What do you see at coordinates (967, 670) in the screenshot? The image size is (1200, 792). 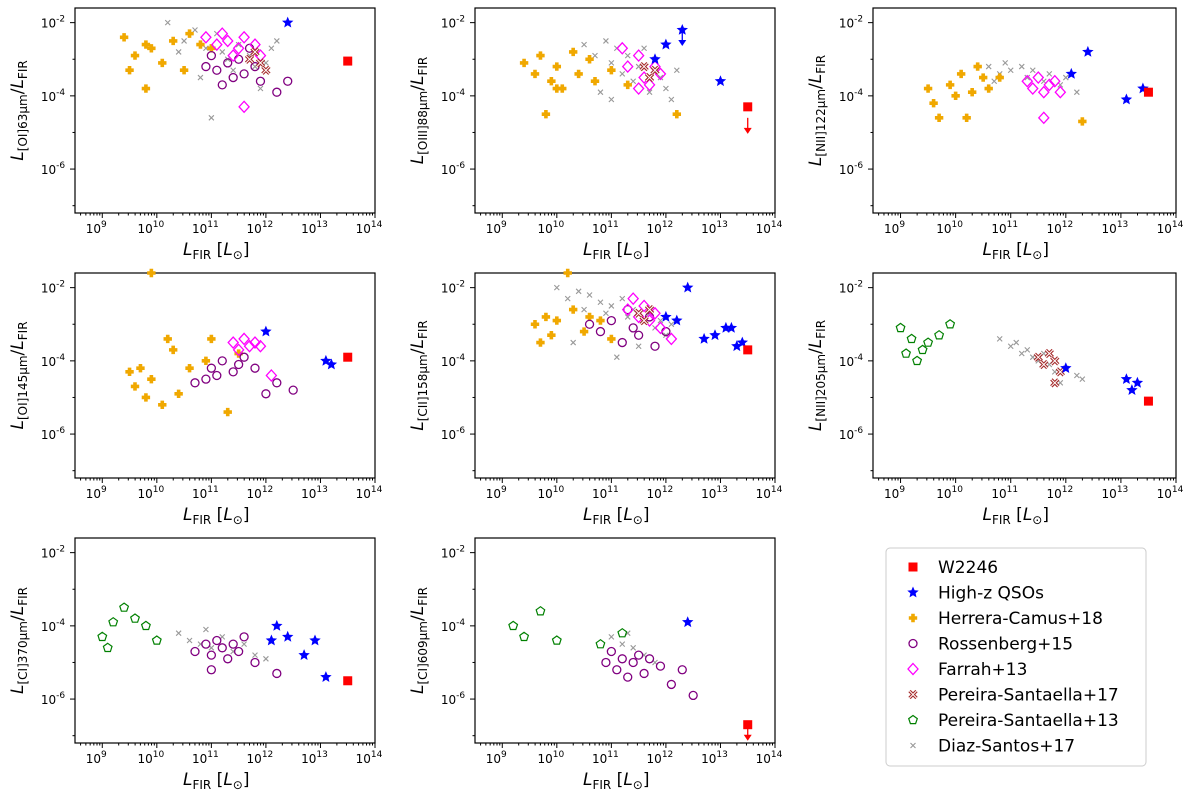 I see `legend-item-farrah-13: Farrah+13` at bounding box center [967, 670].